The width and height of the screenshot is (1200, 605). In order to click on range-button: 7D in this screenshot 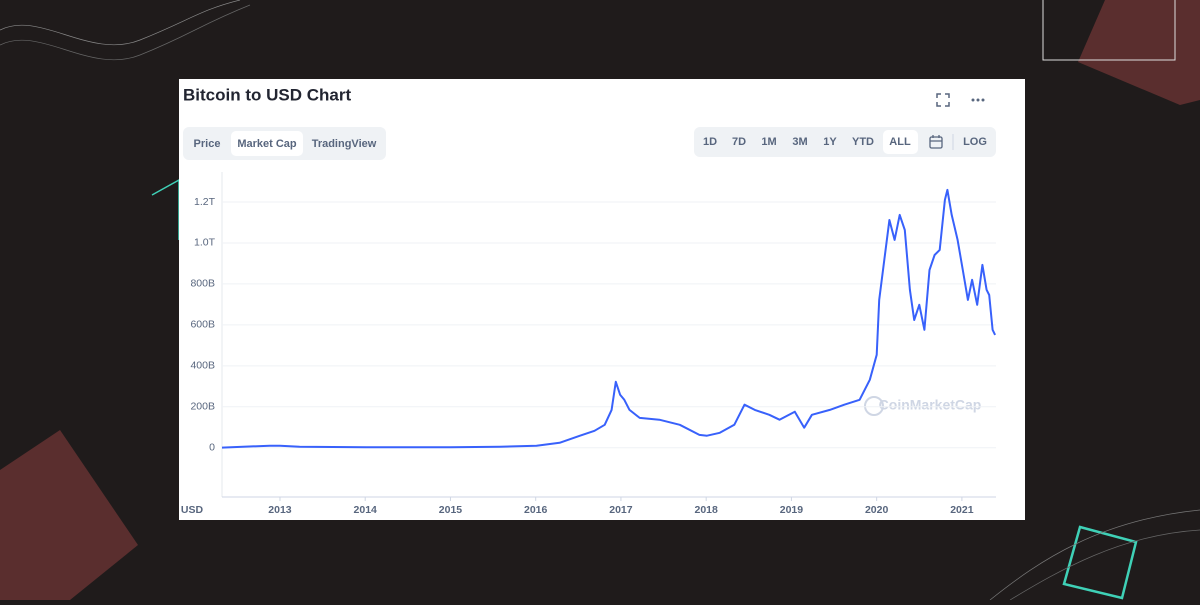, I will do `click(739, 142)`.